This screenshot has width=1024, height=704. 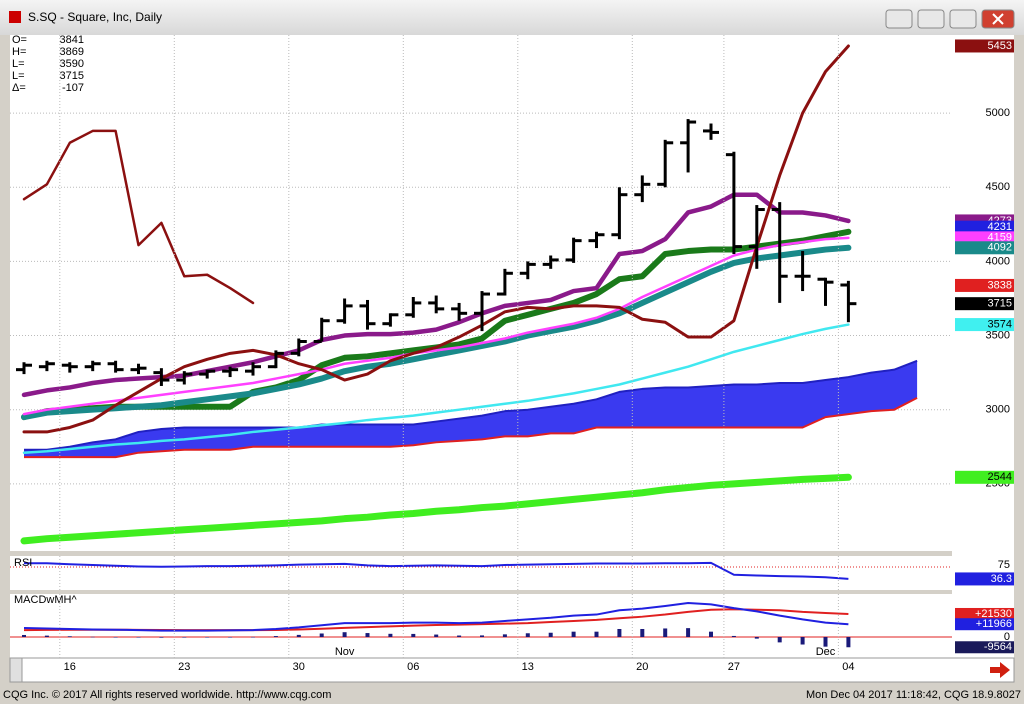 What do you see at coordinates (72, 76) in the screenshot?
I see `info-value: 3715` at bounding box center [72, 76].